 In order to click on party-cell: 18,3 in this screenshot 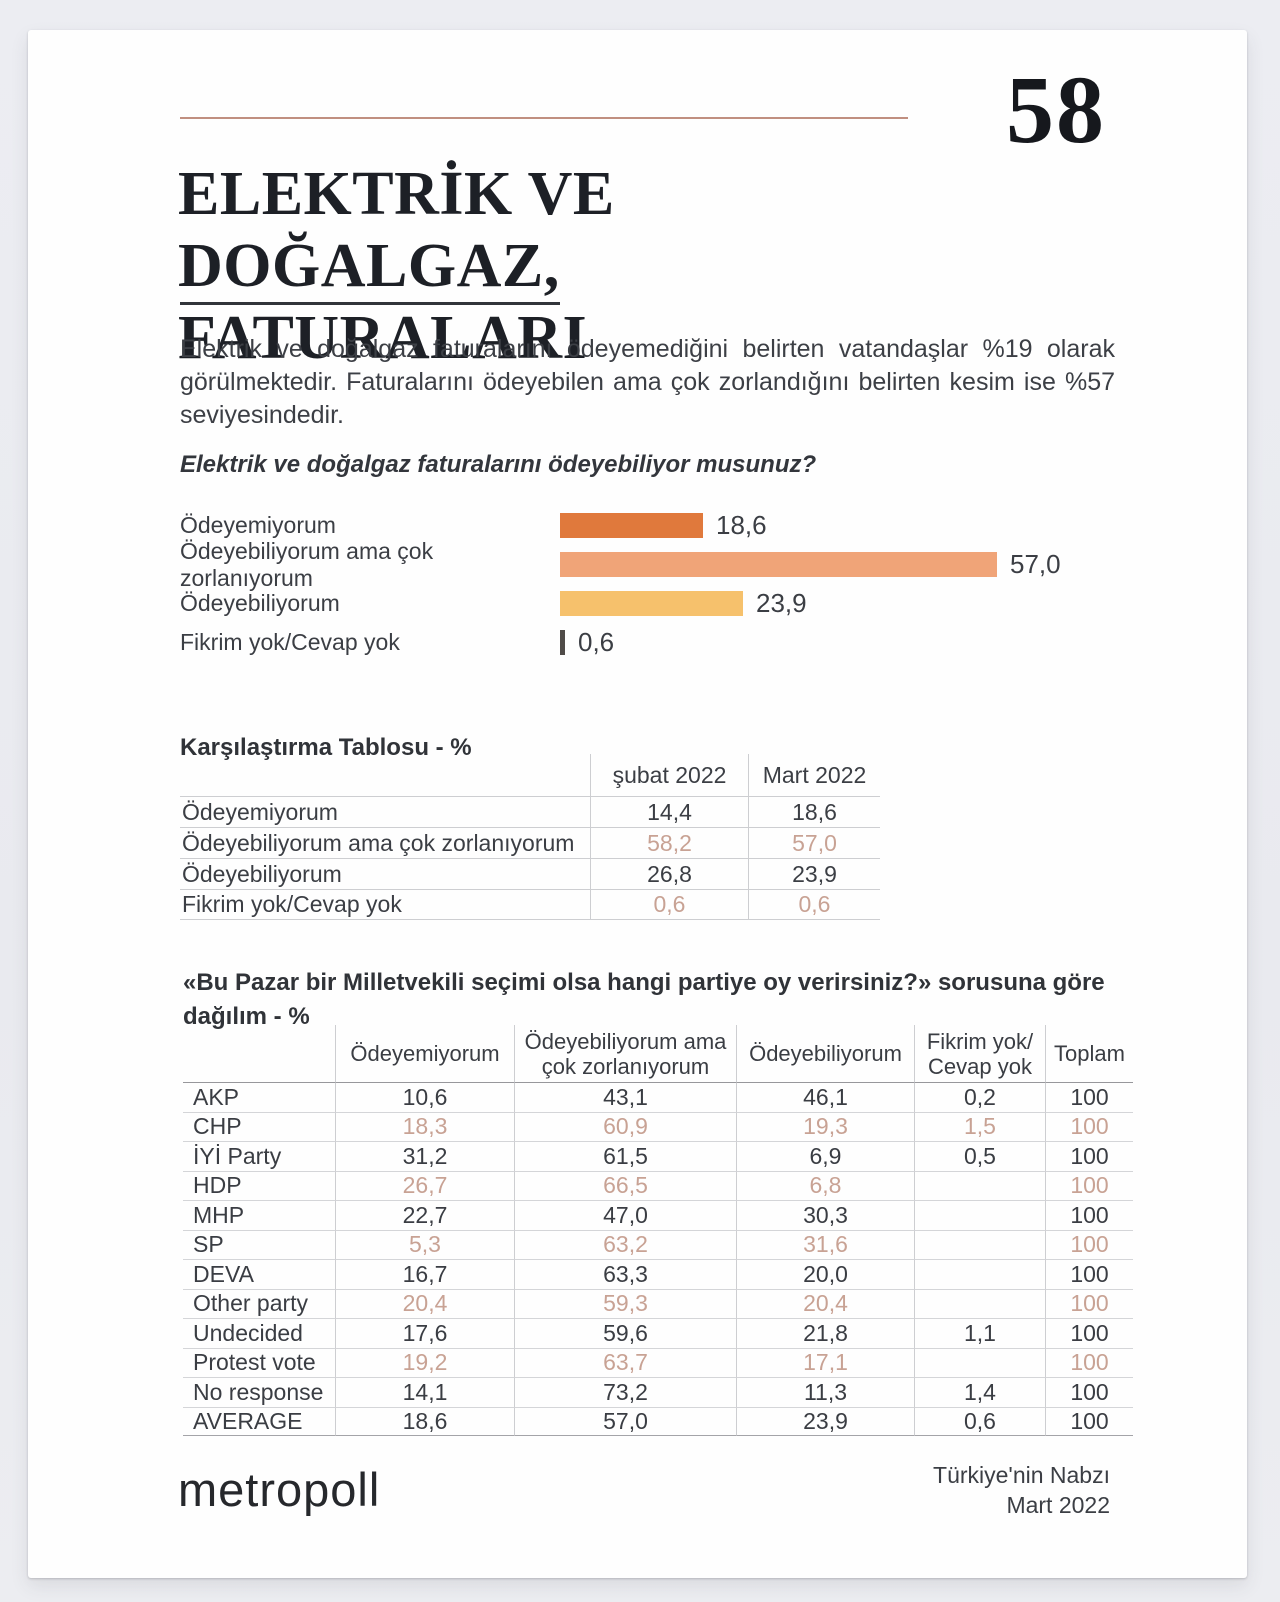, I will do `click(424, 1126)`.